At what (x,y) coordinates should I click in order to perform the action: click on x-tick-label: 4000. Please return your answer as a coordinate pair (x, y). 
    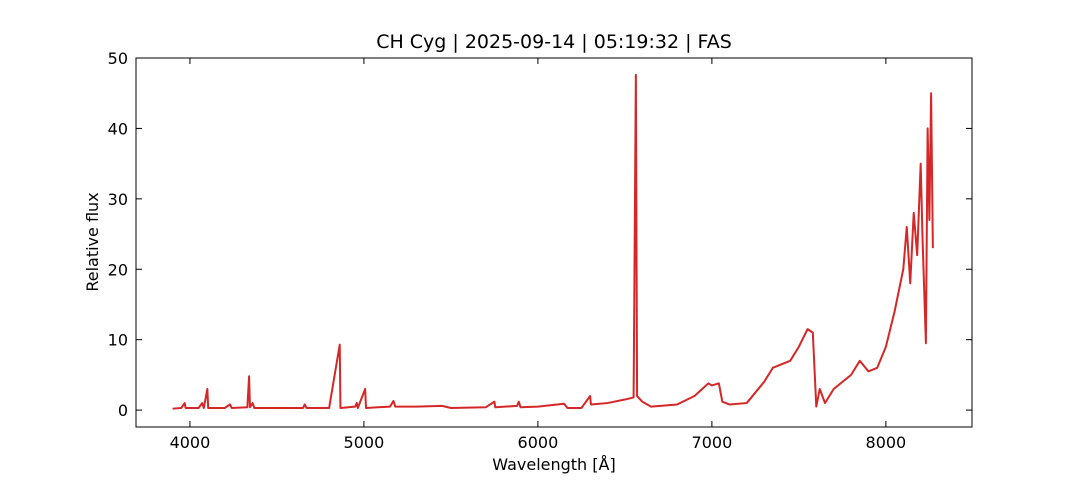
    Looking at the image, I should click on (190, 442).